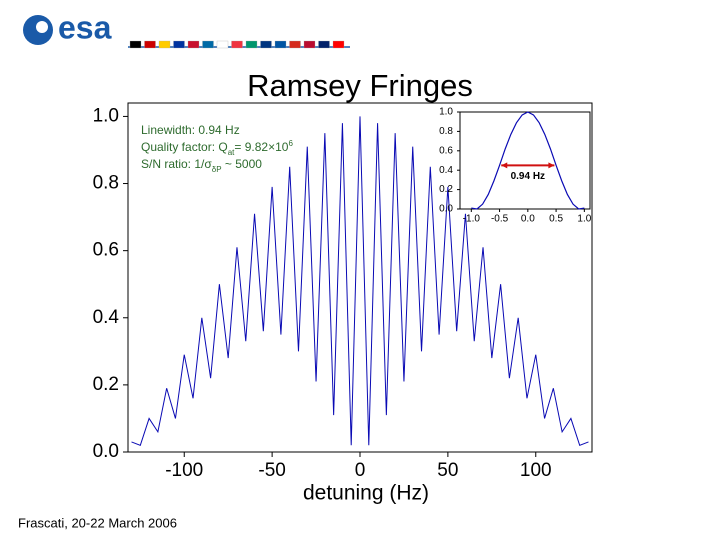 Image resolution: width=720 pixels, height=540 pixels. Describe the element at coordinates (176, 164) in the screenshot. I see `annotation-part: S/N ratio: 1/σ` at that location.